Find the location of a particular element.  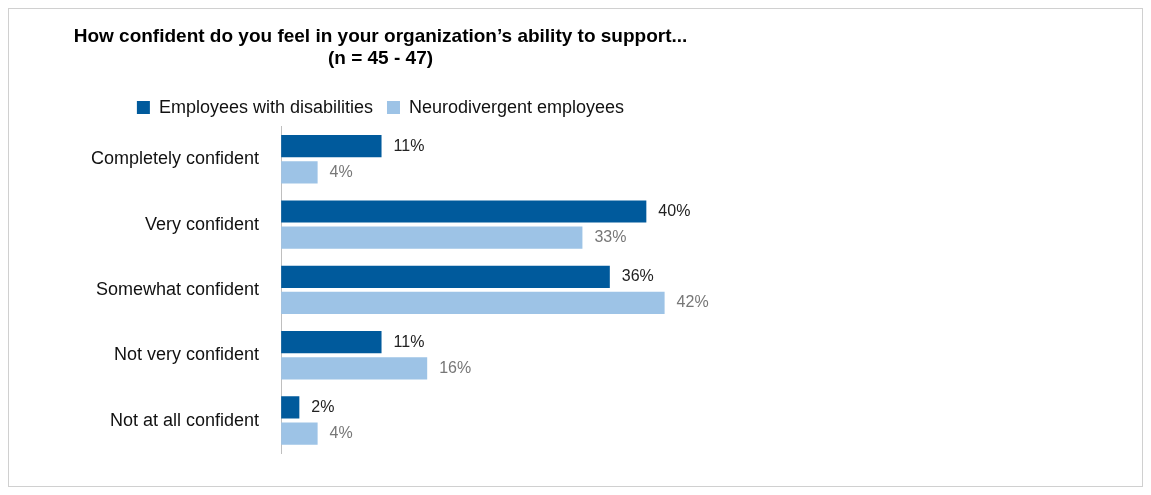

text: (n = 45 - 47) is located at coordinates (380, 58).